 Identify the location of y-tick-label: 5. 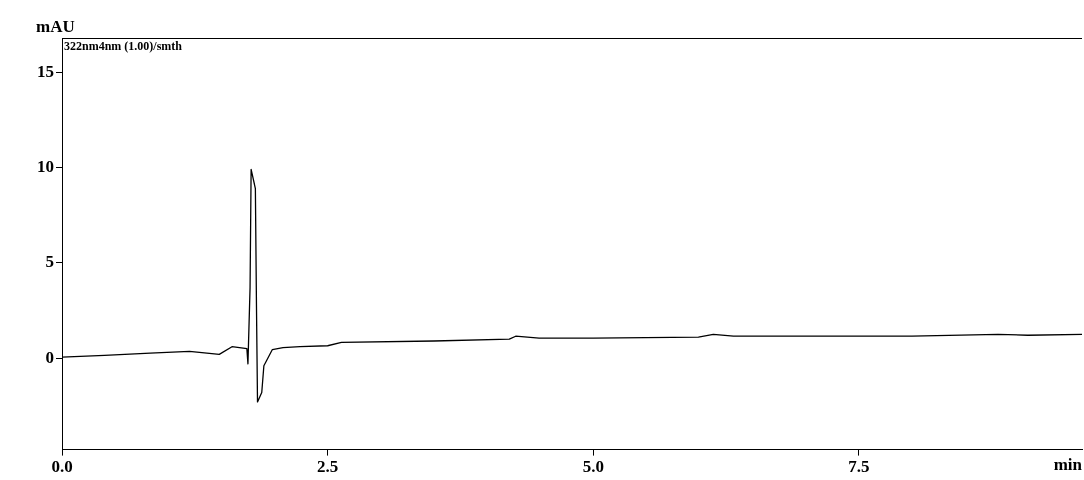
(49, 262).